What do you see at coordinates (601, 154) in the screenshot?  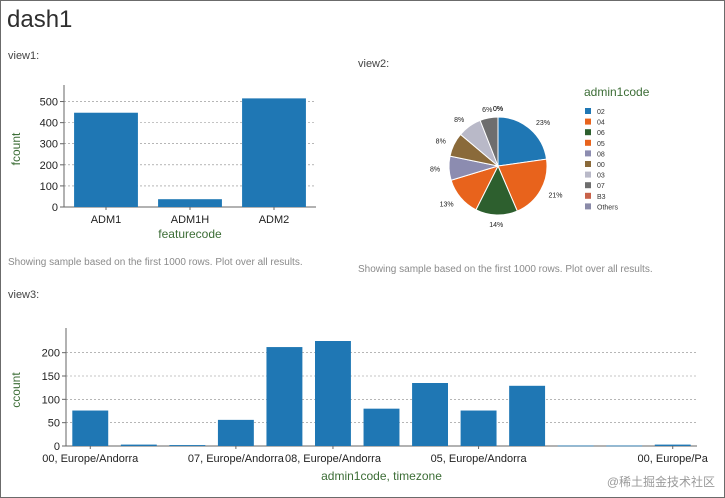 I see `legend-item-label: 08` at bounding box center [601, 154].